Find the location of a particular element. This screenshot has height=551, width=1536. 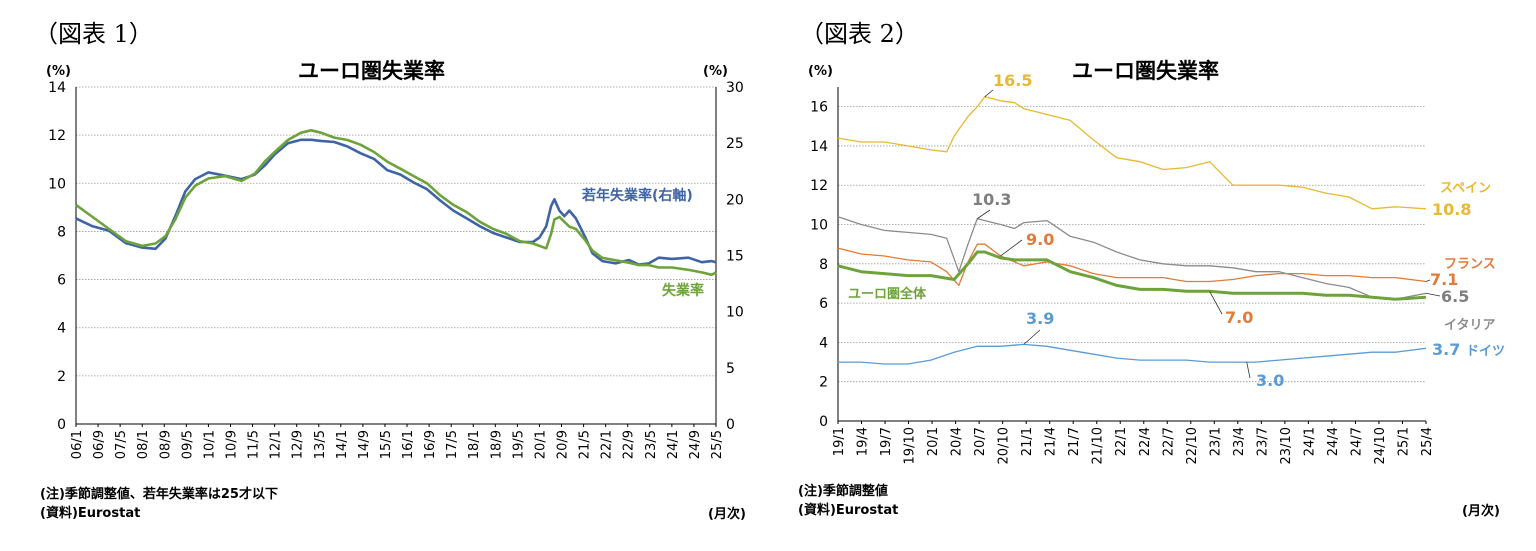

annotation-value: 3.7 is located at coordinates (1446, 349).